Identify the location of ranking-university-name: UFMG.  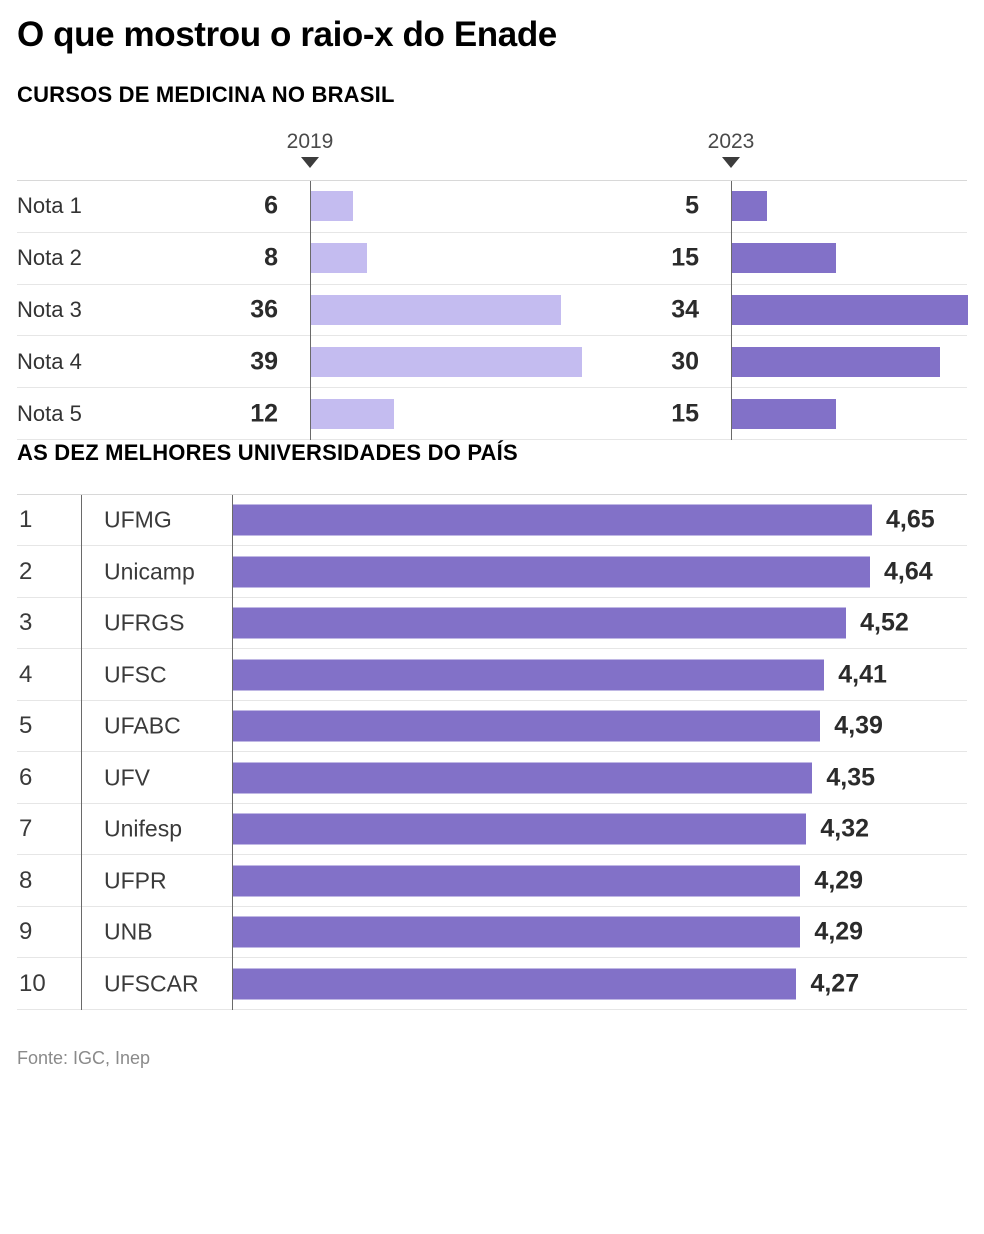
(138, 519).